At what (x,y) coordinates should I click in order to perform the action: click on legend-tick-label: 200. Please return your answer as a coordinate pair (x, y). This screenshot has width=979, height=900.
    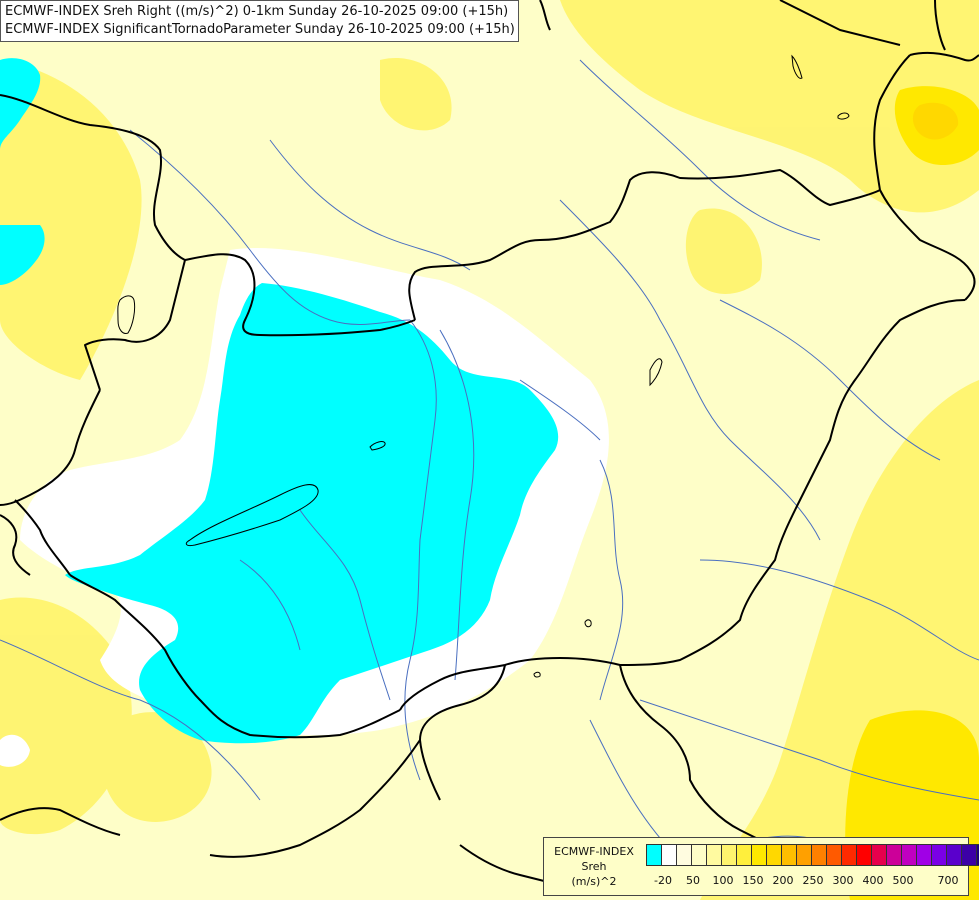
    Looking at the image, I should click on (783, 880).